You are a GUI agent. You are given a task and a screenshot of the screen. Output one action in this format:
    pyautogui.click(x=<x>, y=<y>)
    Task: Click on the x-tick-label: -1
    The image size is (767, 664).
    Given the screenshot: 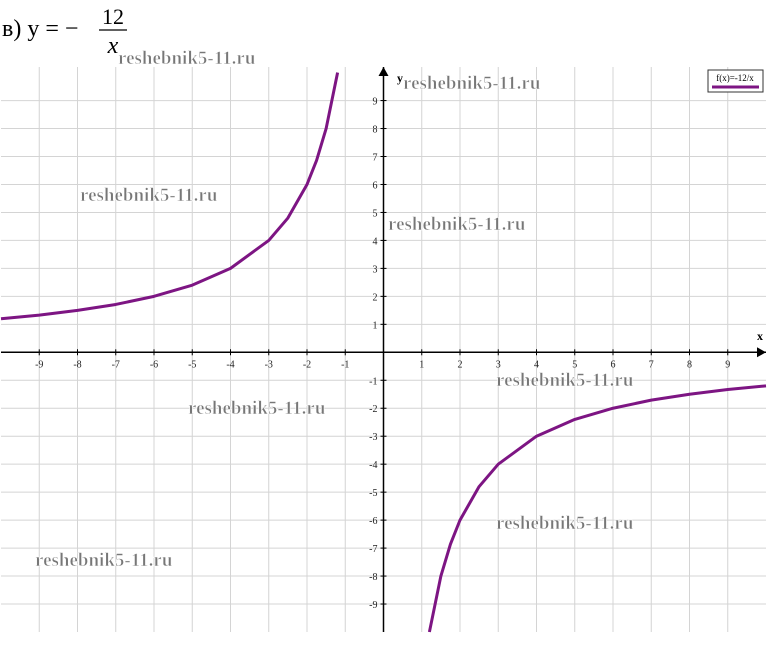 What is the action you would take?
    pyautogui.click(x=345, y=364)
    